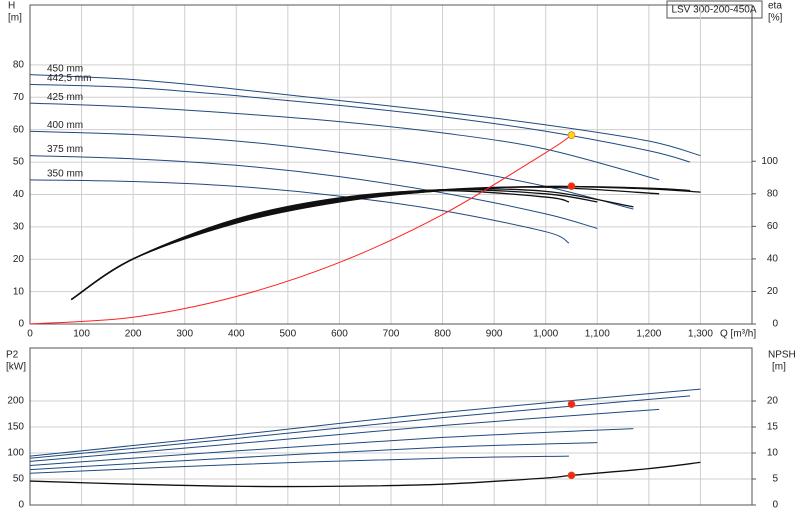 The width and height of the screenshot is (800, 520). I want to click on y2-label: eta, so click(775, 6).